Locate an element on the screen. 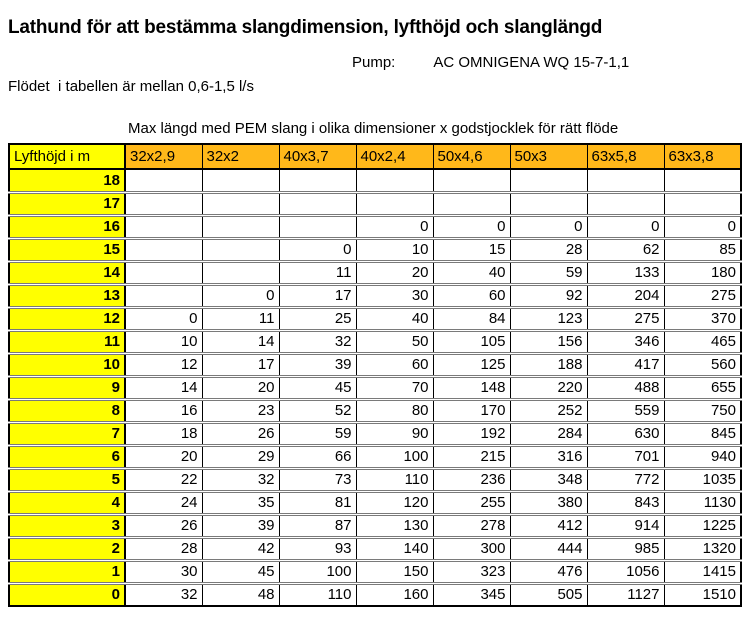 The image size is (755, 621). value-cell: 17 is located at coordinates (240, 363).